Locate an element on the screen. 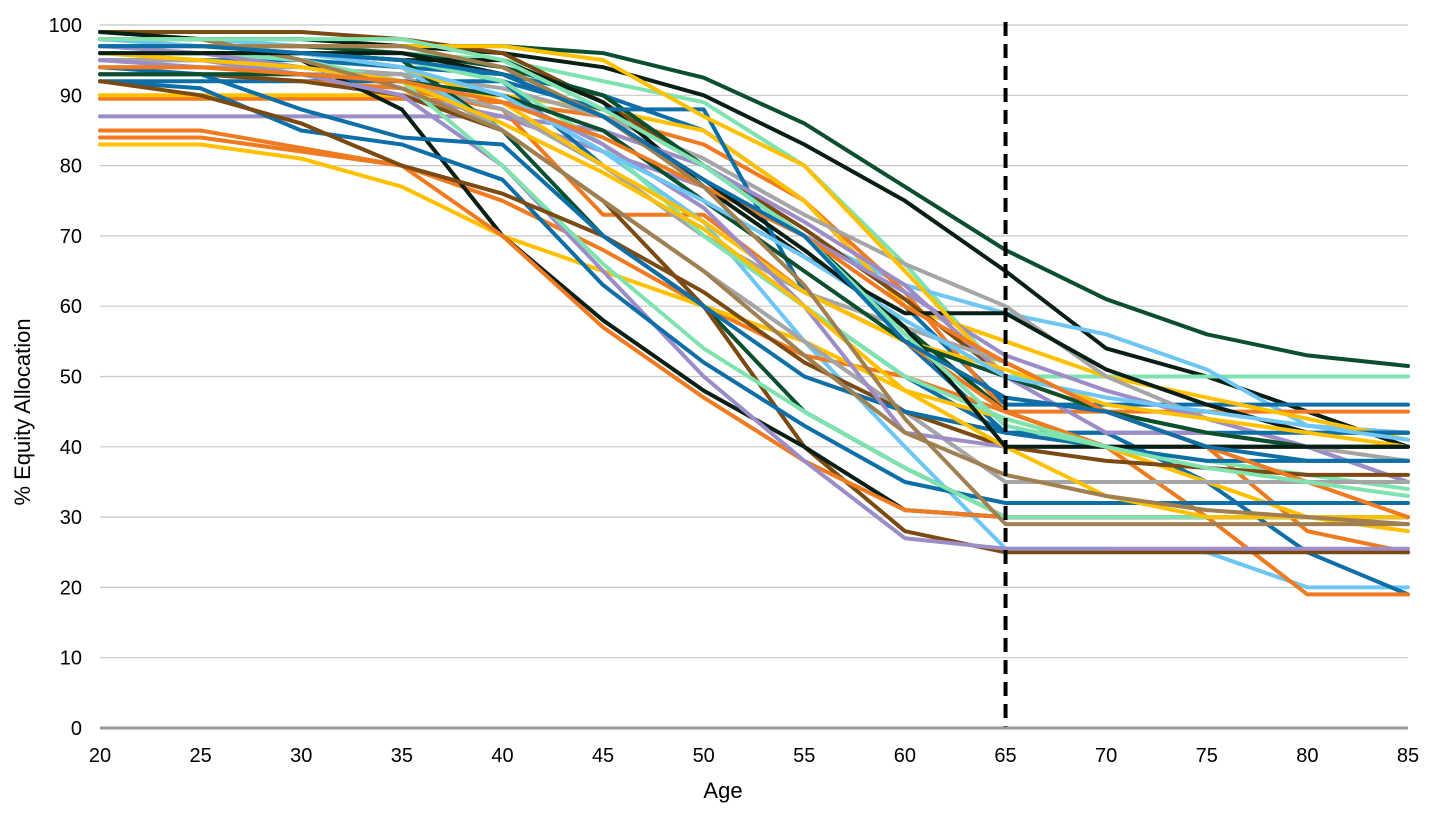 Image resolution: width=1440 pixels, height=813 pixels. x-tick-label: 30 is located at coordinates (301, 756).